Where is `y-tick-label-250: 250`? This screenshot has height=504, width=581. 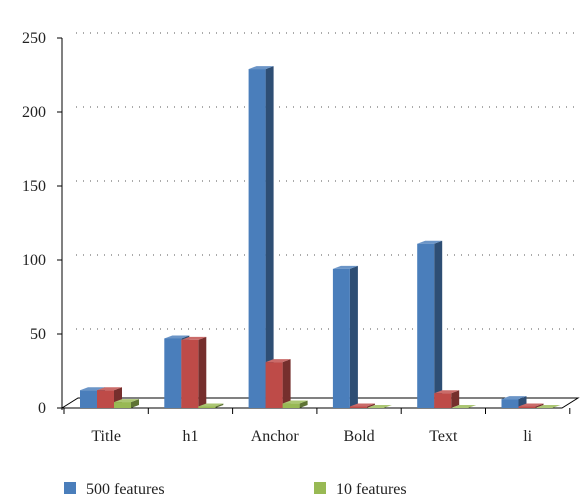
y-tick-label-250: 250 is located at coordinates (34, 38).